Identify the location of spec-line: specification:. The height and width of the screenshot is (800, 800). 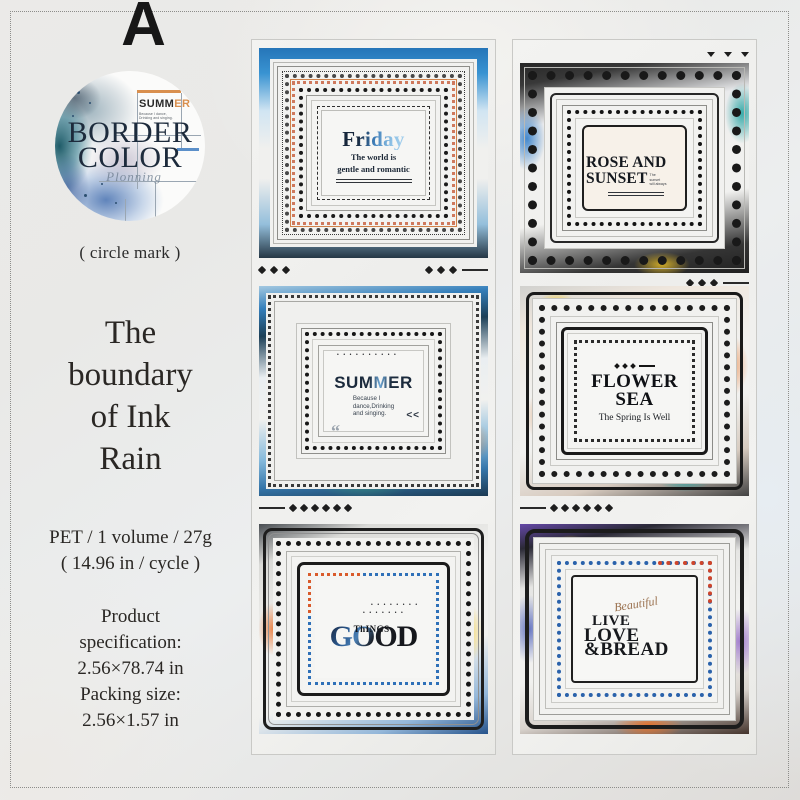
(130, 642).